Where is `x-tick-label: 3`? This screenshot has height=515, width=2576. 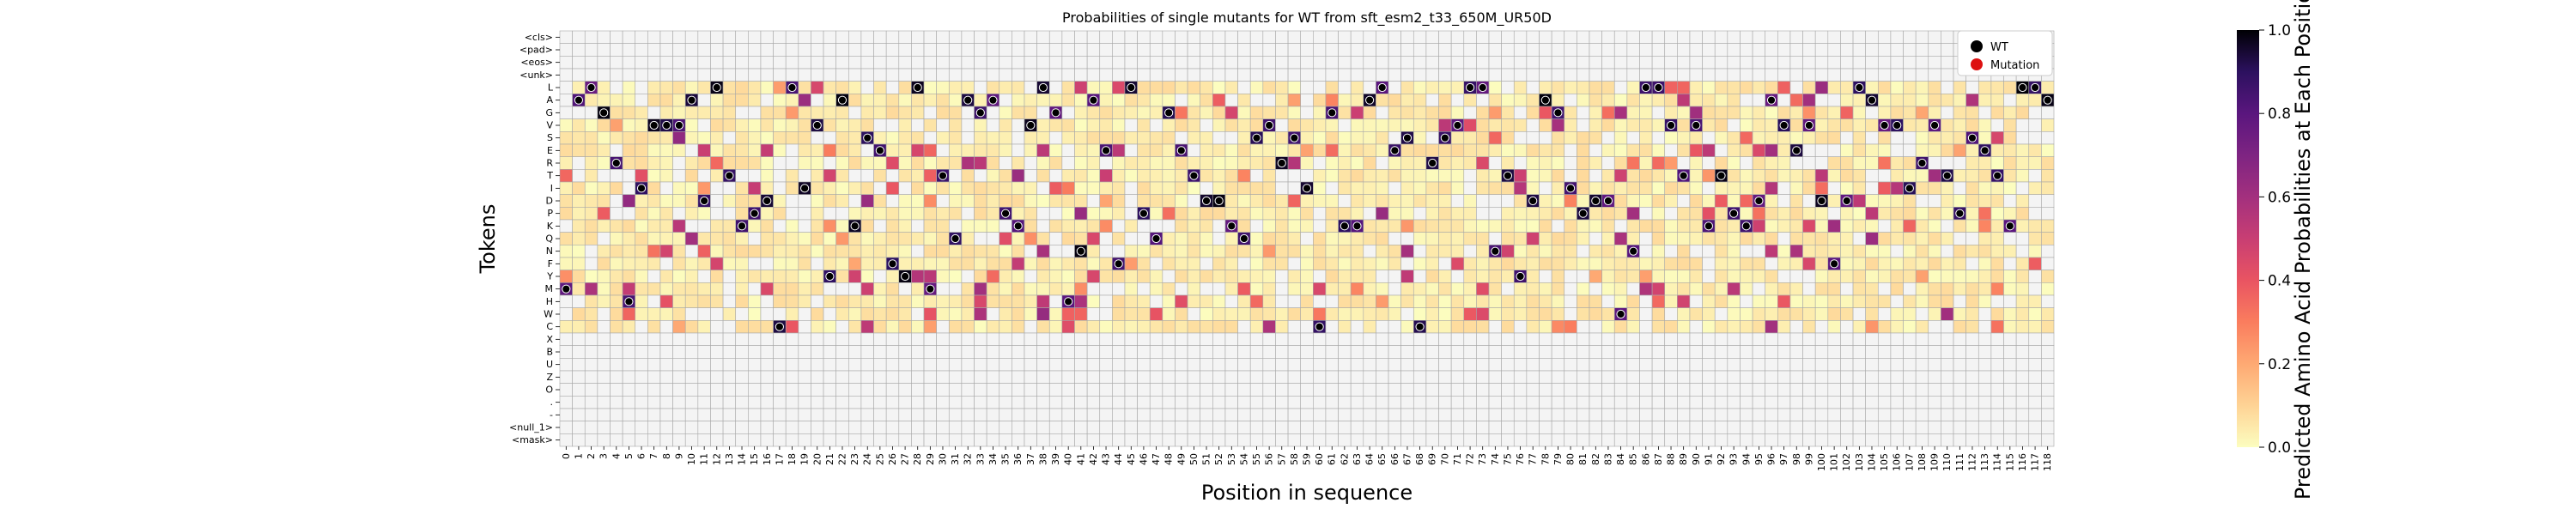
x-tick-label: 3 is located at coordinates (604, 456).